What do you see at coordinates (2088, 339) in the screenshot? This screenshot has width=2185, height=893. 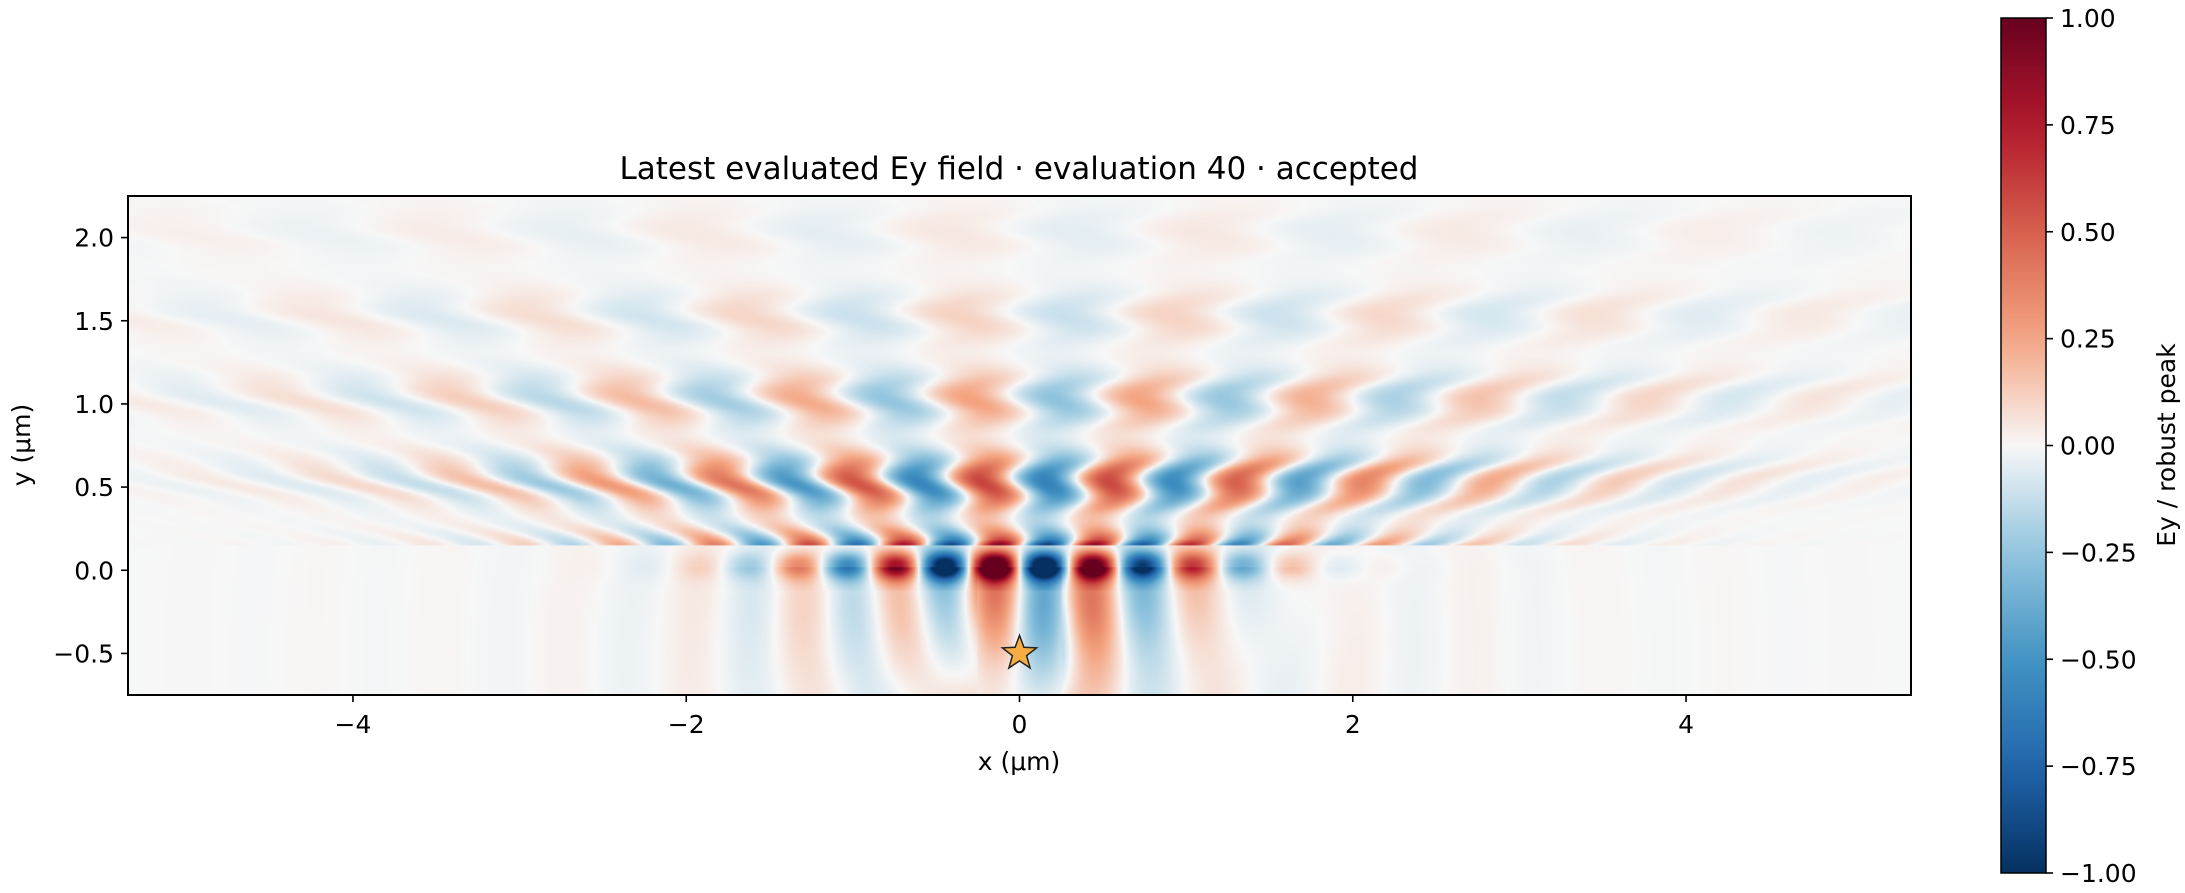 I see `colorbar-tick-label: 0.25` at bounding box center [2088, 339].